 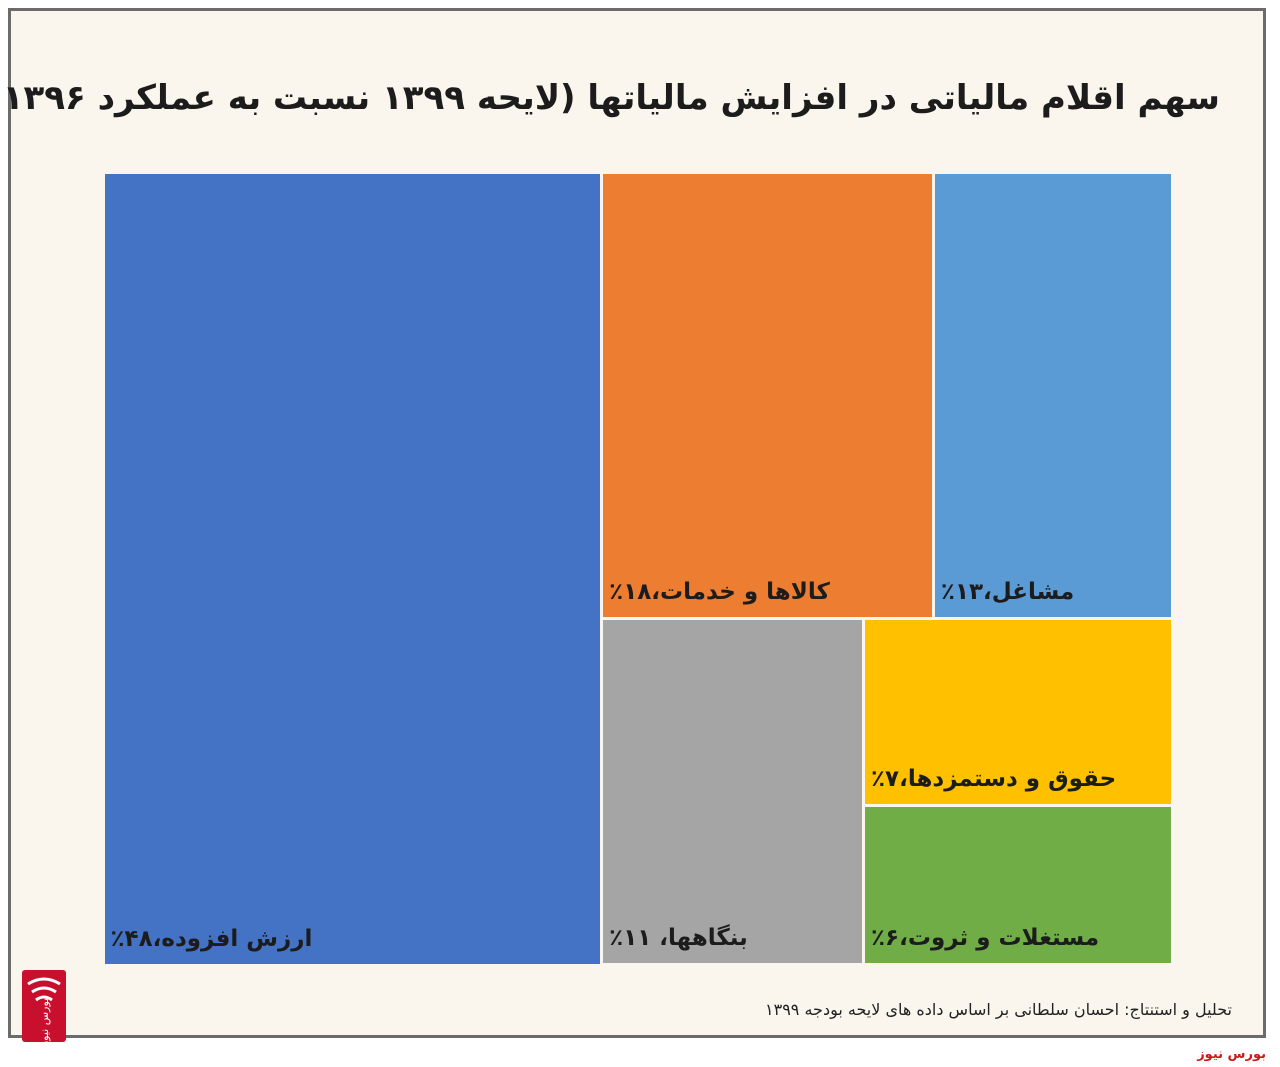 I want to click on tile-label-value-added: ارزش افزوده،۴۸٪, so click(x=211, y=938).